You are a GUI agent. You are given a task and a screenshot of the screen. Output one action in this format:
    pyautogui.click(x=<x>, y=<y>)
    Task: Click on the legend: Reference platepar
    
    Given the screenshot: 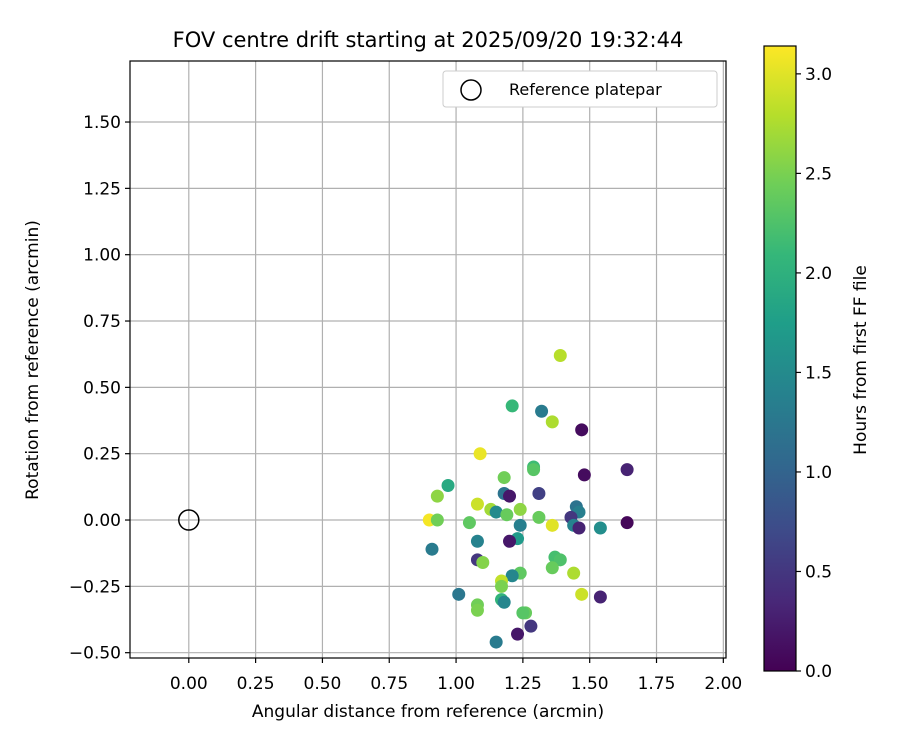 What is the action you would take?
    pyautogui.click(x=580, y=89)
    